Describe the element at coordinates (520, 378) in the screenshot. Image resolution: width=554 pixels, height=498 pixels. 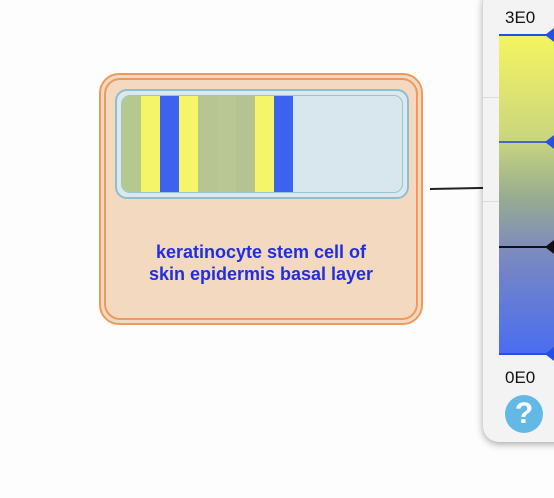
I see `legend-min-label: 0E0` at that location.